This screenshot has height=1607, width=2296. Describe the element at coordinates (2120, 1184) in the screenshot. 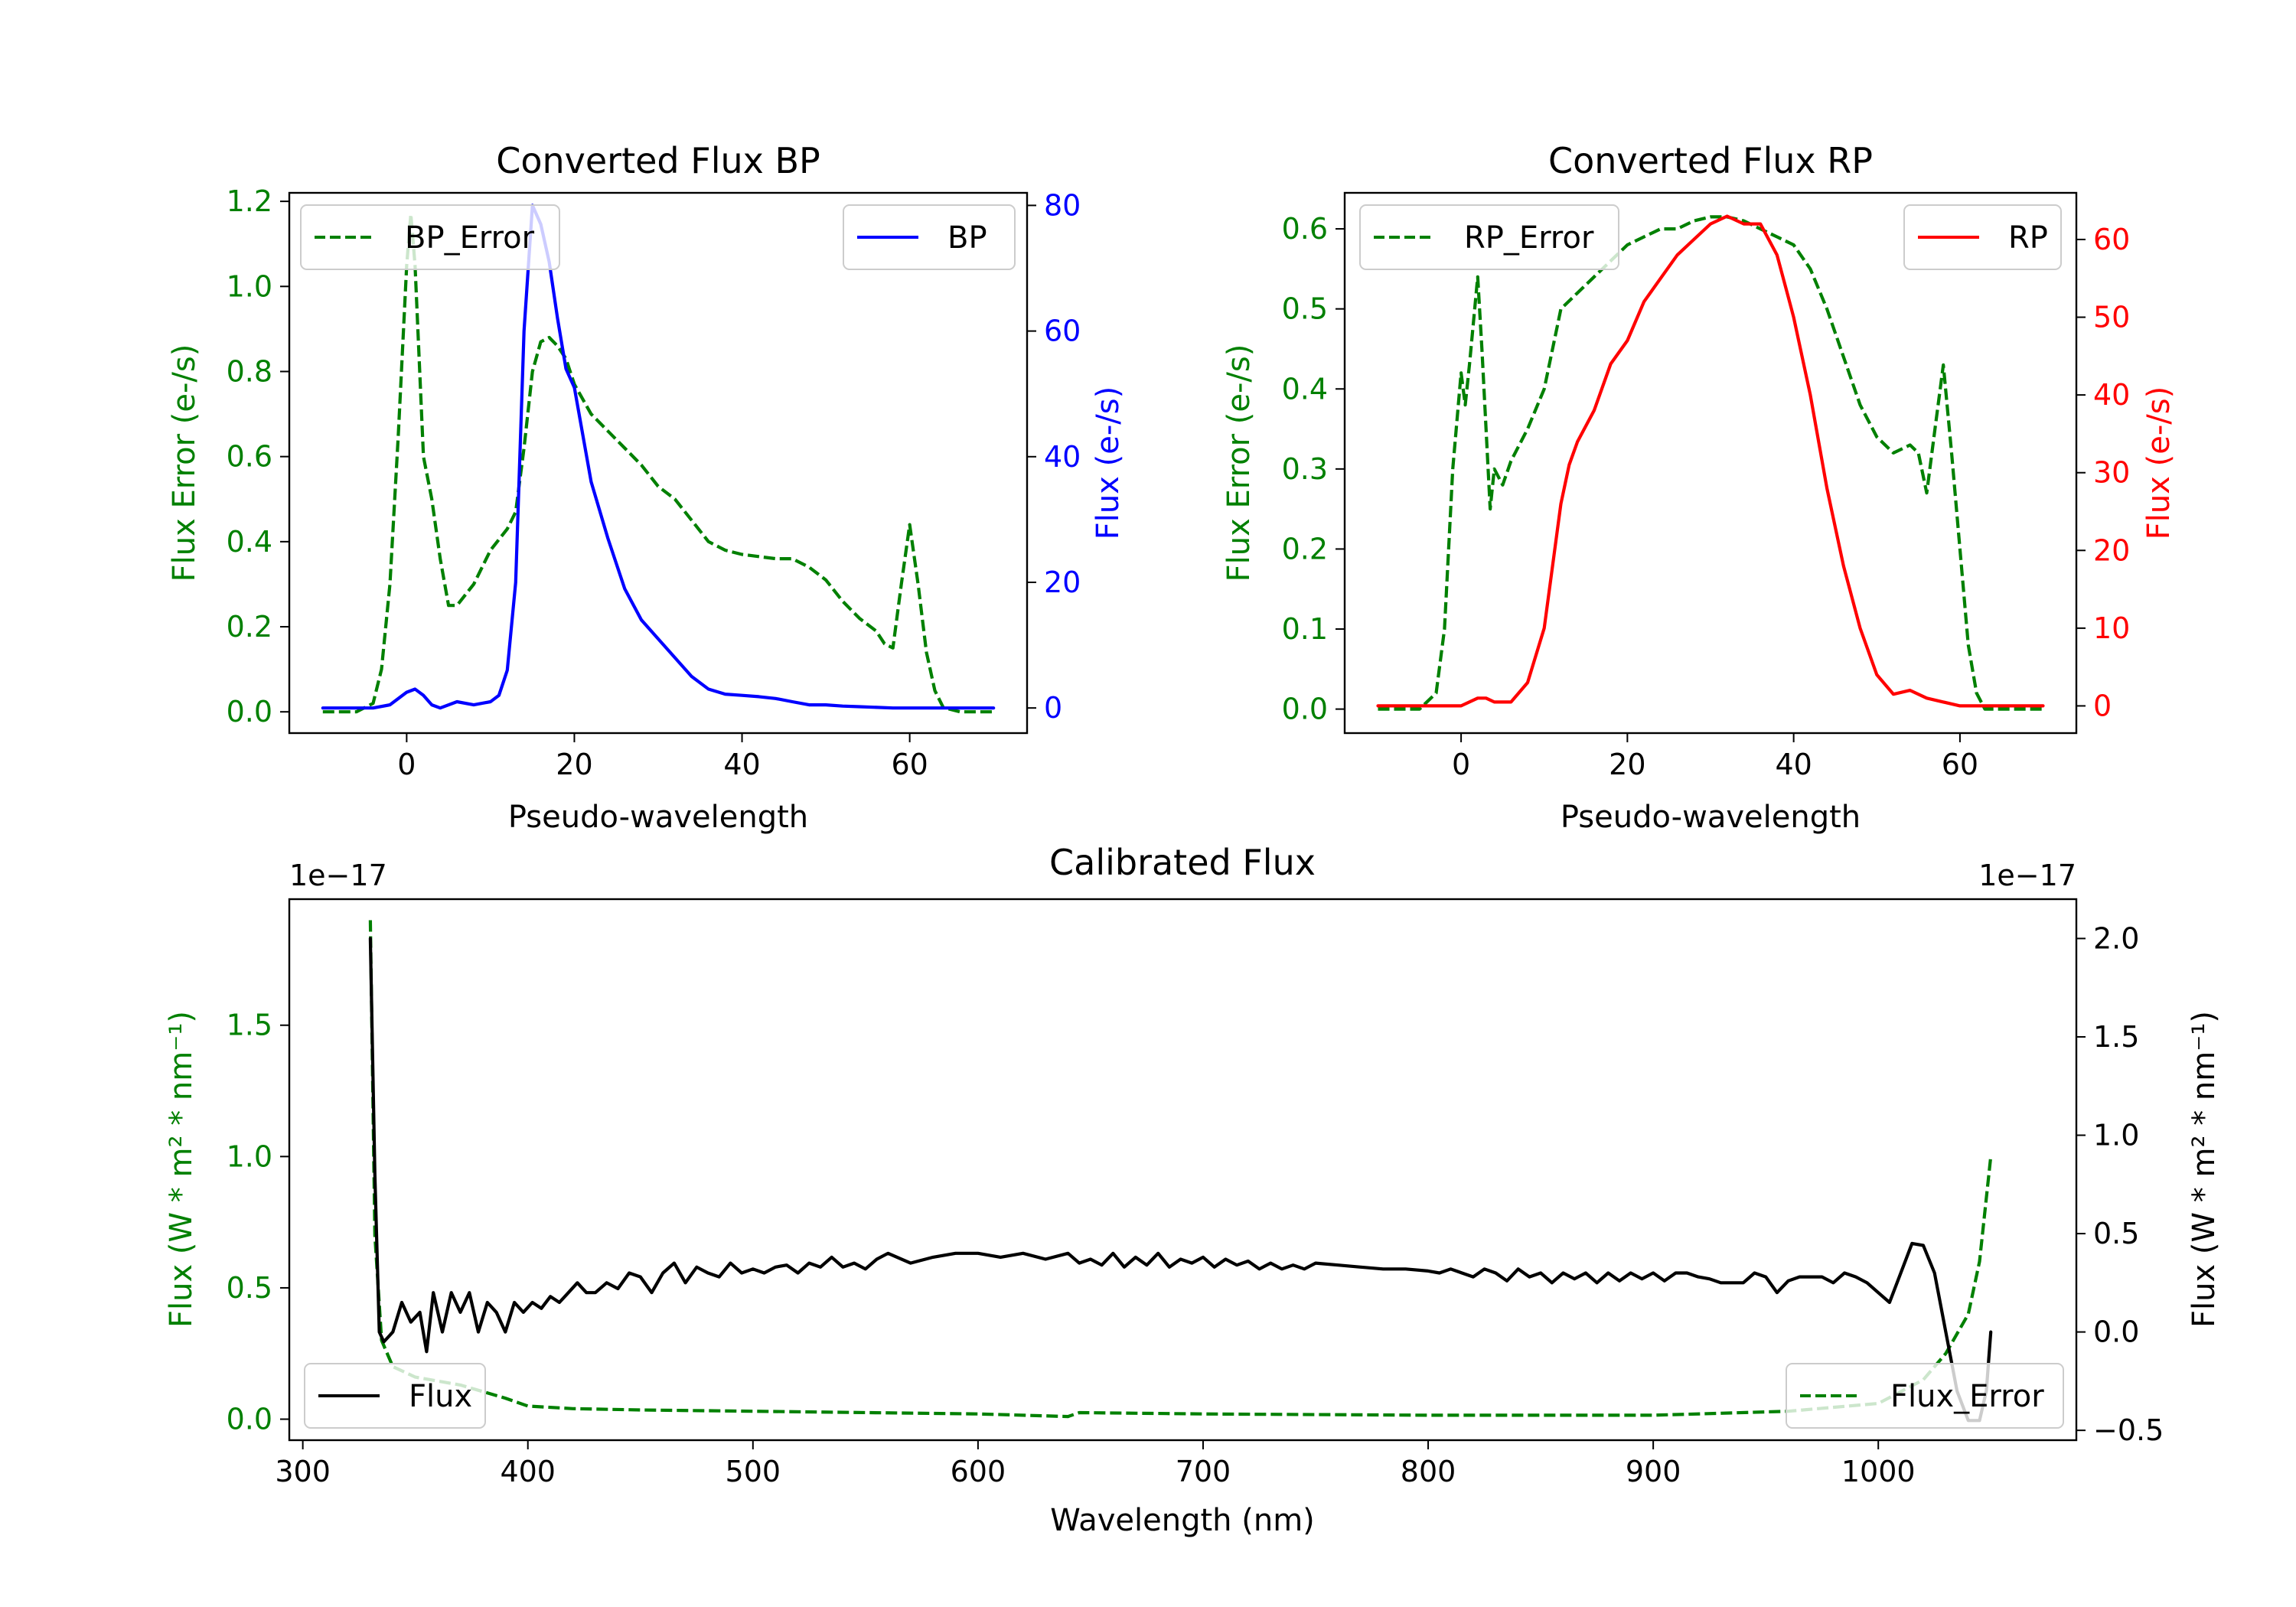

I see `cal-right-axis: −0.5 0.0 0.5 1.0 1.5 2.0` at that location.